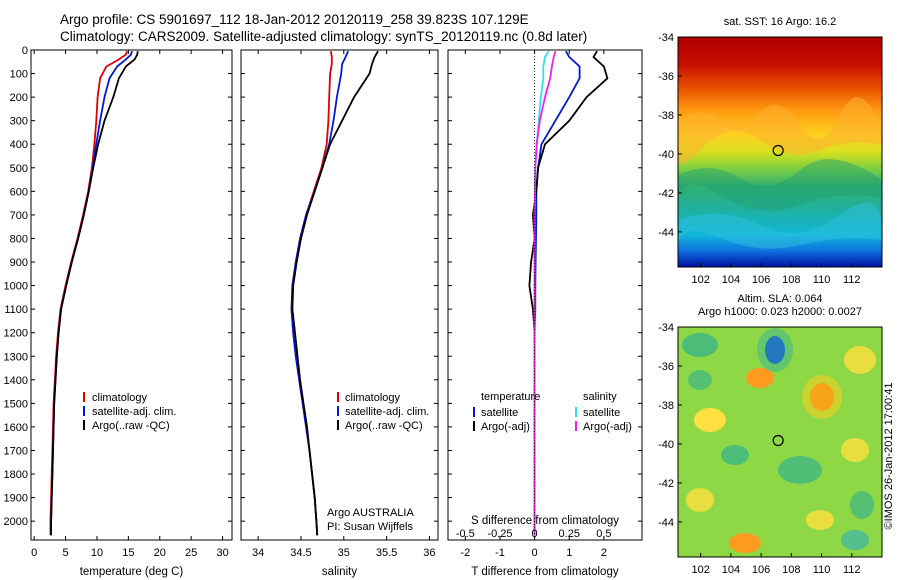 The width and height of the screenshot is (900, 580). I want to click on y-tick-label: 1500, so click(16, 404).